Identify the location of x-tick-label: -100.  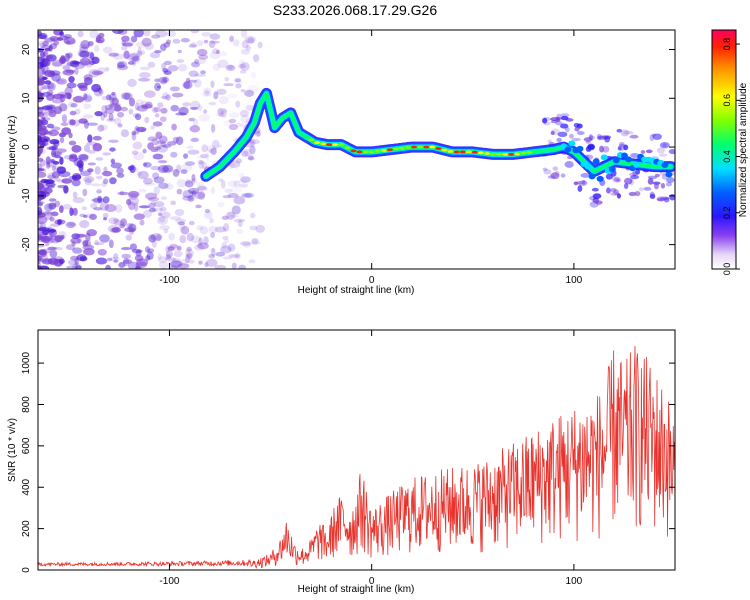
(169, 280).